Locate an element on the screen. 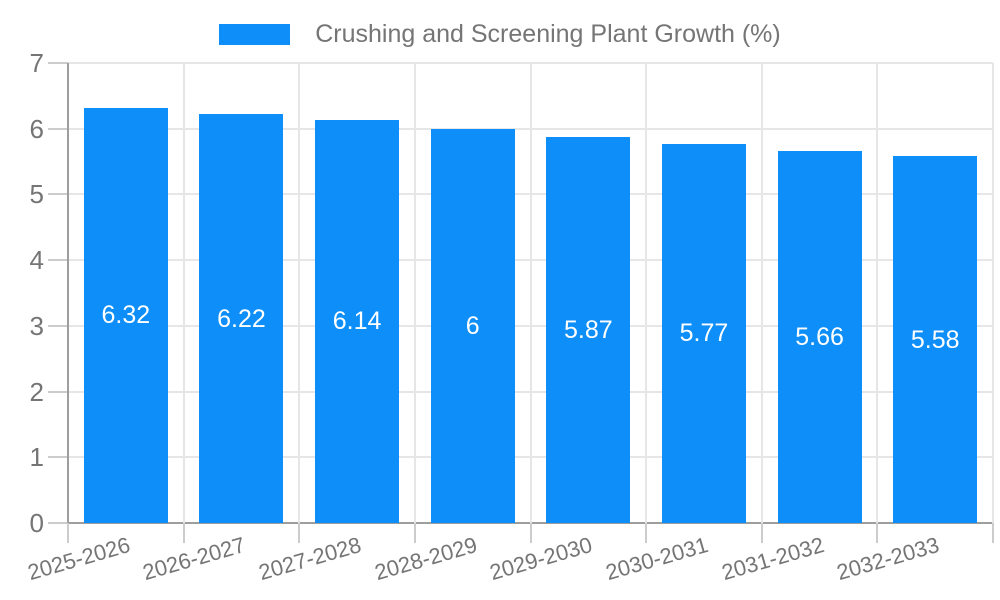 The height and width of the screenshot is (600, 1000). bar-value-label: 6.22 is located at coordinates (241, 318).